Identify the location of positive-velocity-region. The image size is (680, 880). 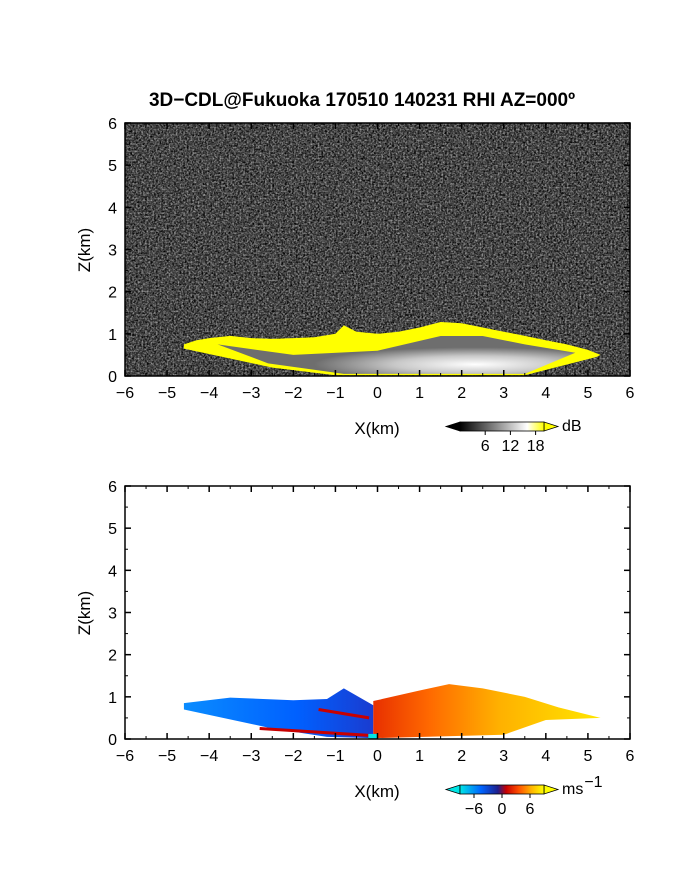
(487, 711).